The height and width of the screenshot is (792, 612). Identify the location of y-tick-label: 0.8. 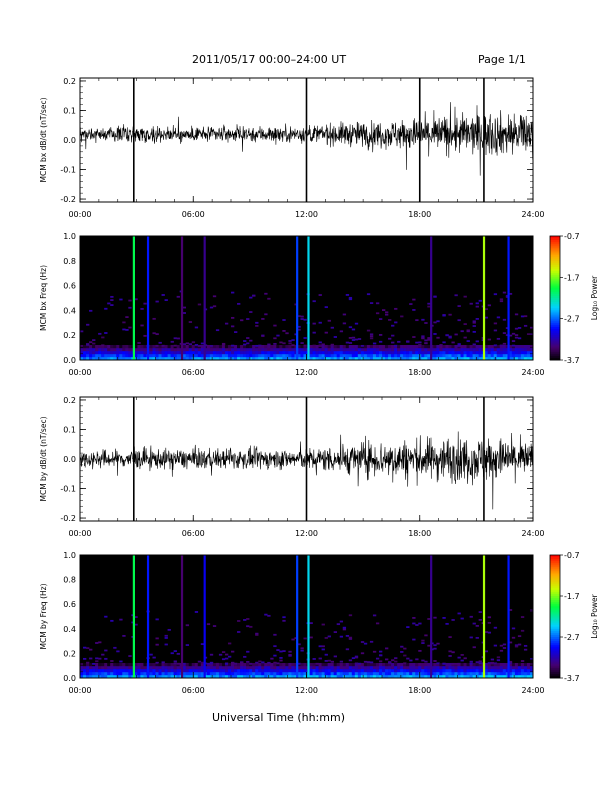
(69, 580).